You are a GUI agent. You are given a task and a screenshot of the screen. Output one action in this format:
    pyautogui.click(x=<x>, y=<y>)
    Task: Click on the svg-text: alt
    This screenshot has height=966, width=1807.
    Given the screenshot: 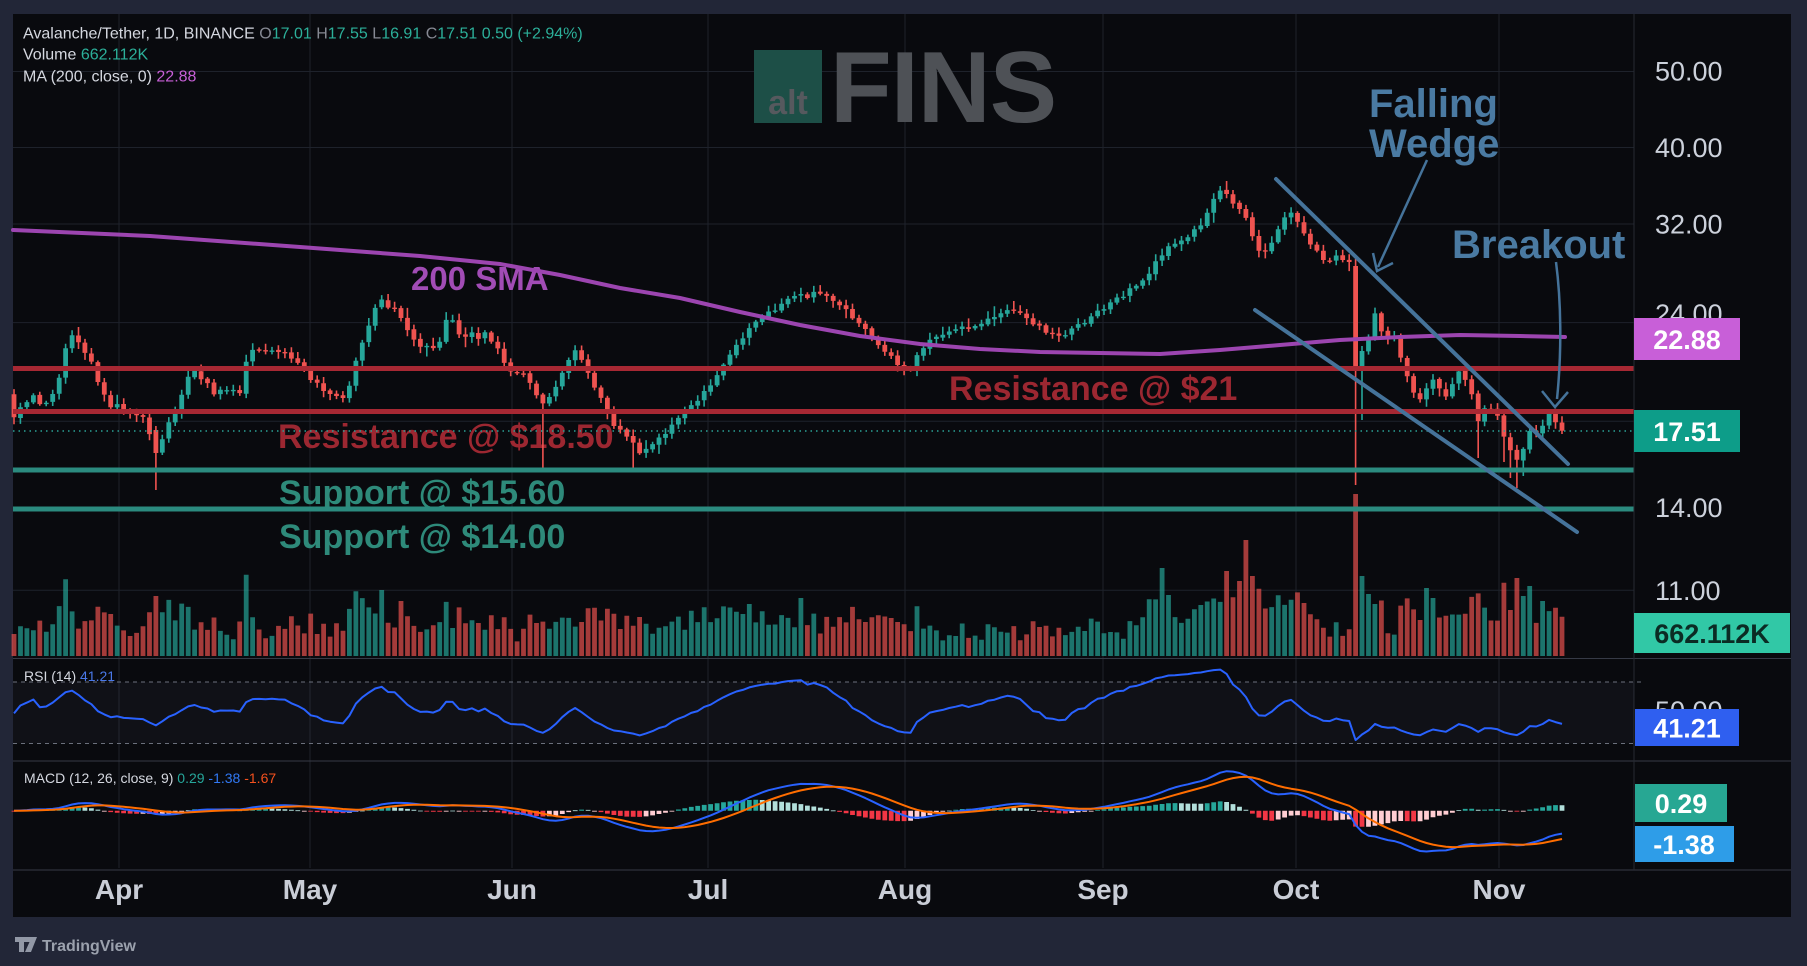 What is the action you would take?
    pyautogui.click(x=788, y=103)
    